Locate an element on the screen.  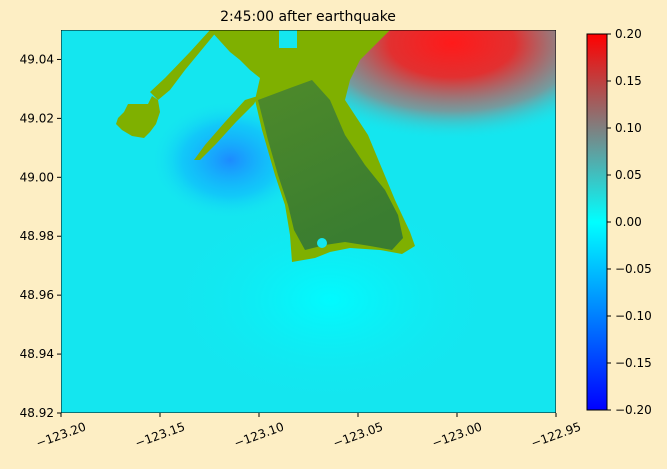
x-tick-label: −123.10 is located at coordinates (259, 435).